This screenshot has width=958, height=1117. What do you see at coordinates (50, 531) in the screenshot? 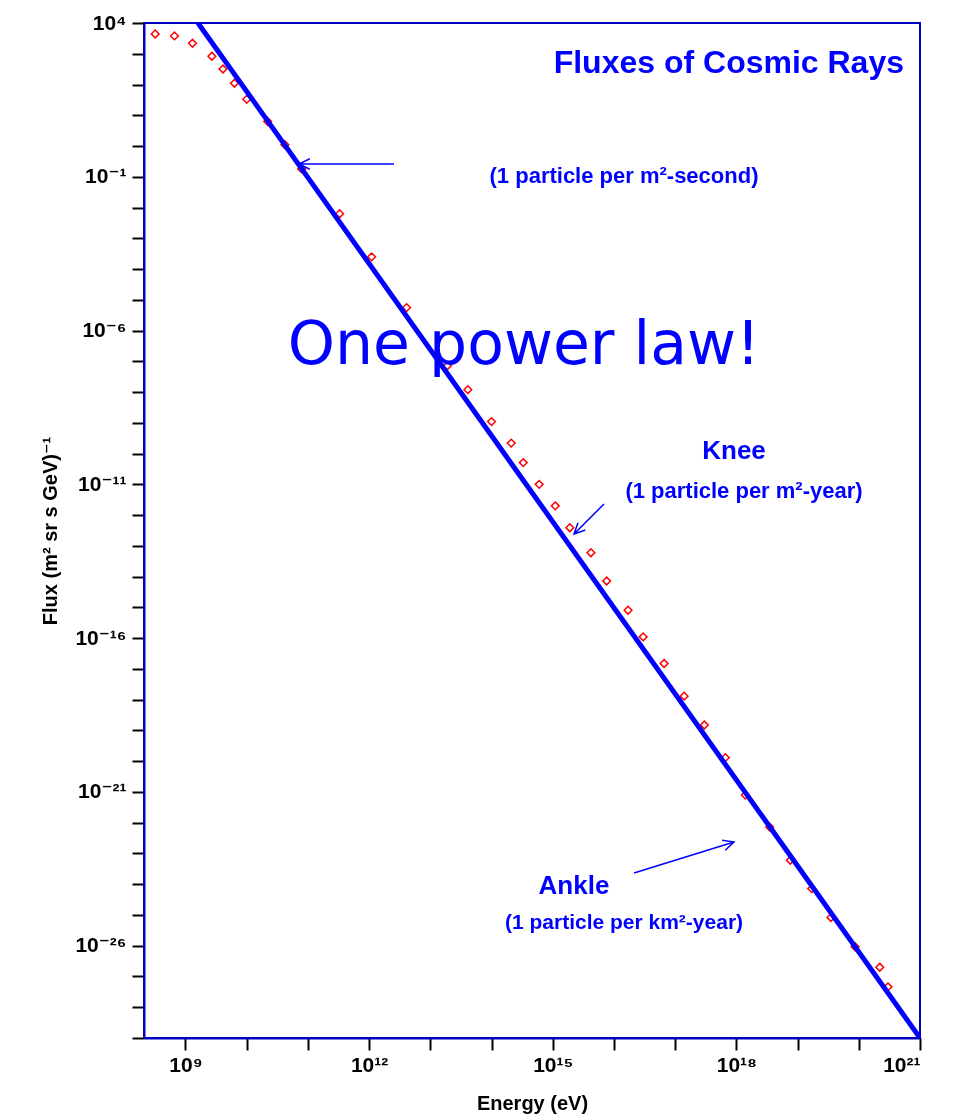
I see `y-axis-title: Flux (m² sr s GeV)⁻¹` at bounding box center [50, 531].